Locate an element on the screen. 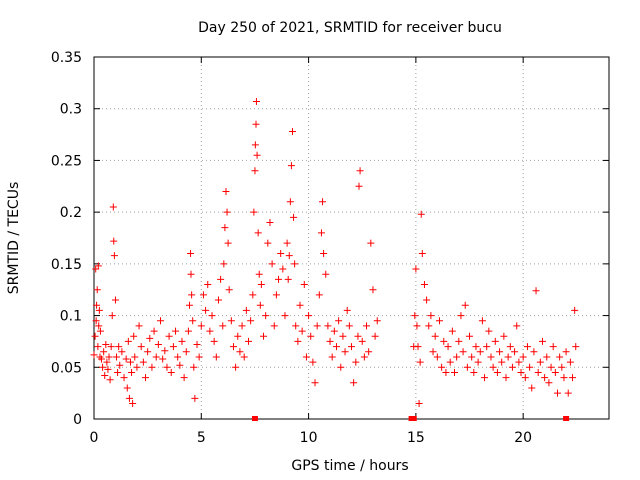 Image resolution: width=640 pixels, height=480 pixels. x-tick-label: 10 is located at coordinates (309, 438).